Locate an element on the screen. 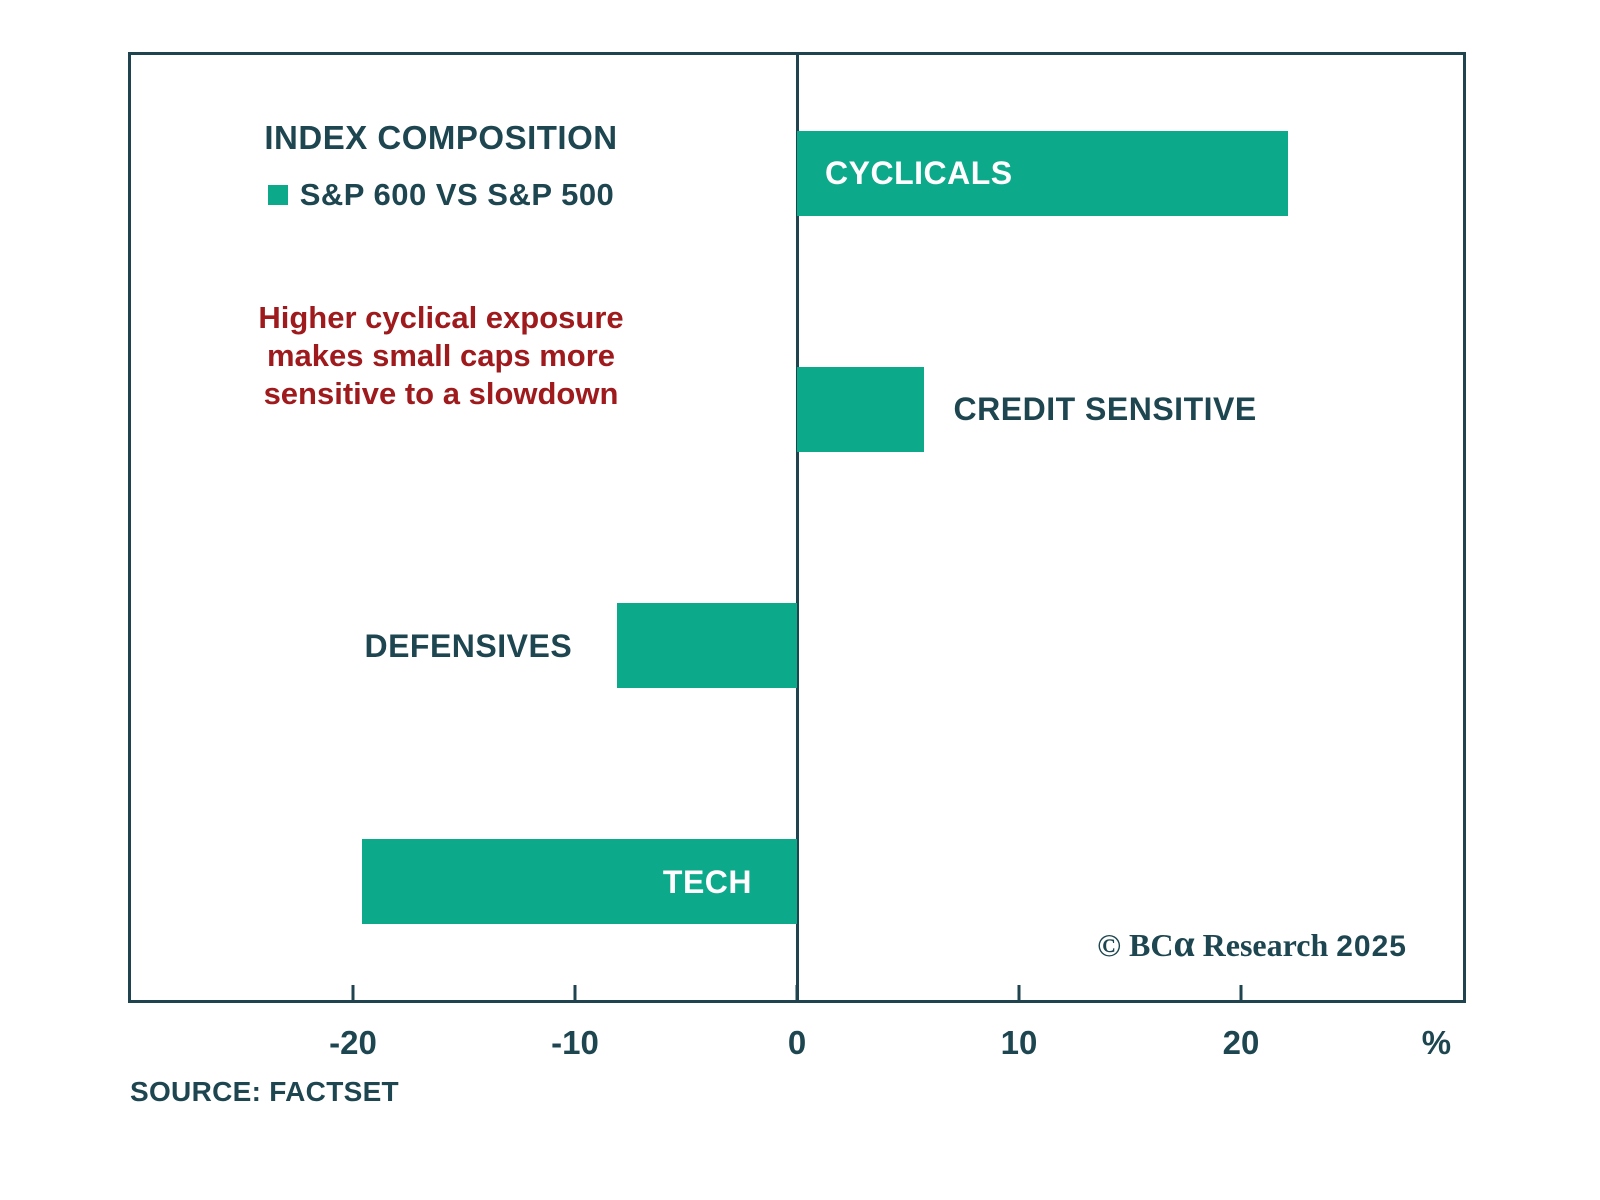 Image resolution: width=1600 pixels, height=1200 pixels. x-tick-label: 0 is located at coordinates (797, 1042).